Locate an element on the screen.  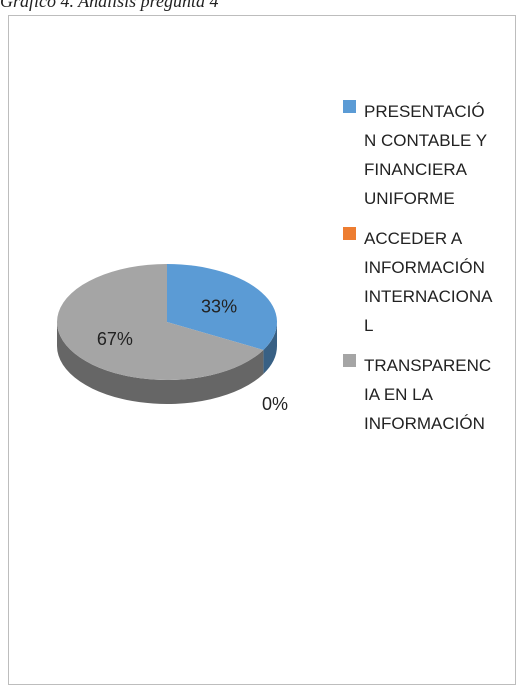
data-label: 67% is located at coordinates (115, 339).